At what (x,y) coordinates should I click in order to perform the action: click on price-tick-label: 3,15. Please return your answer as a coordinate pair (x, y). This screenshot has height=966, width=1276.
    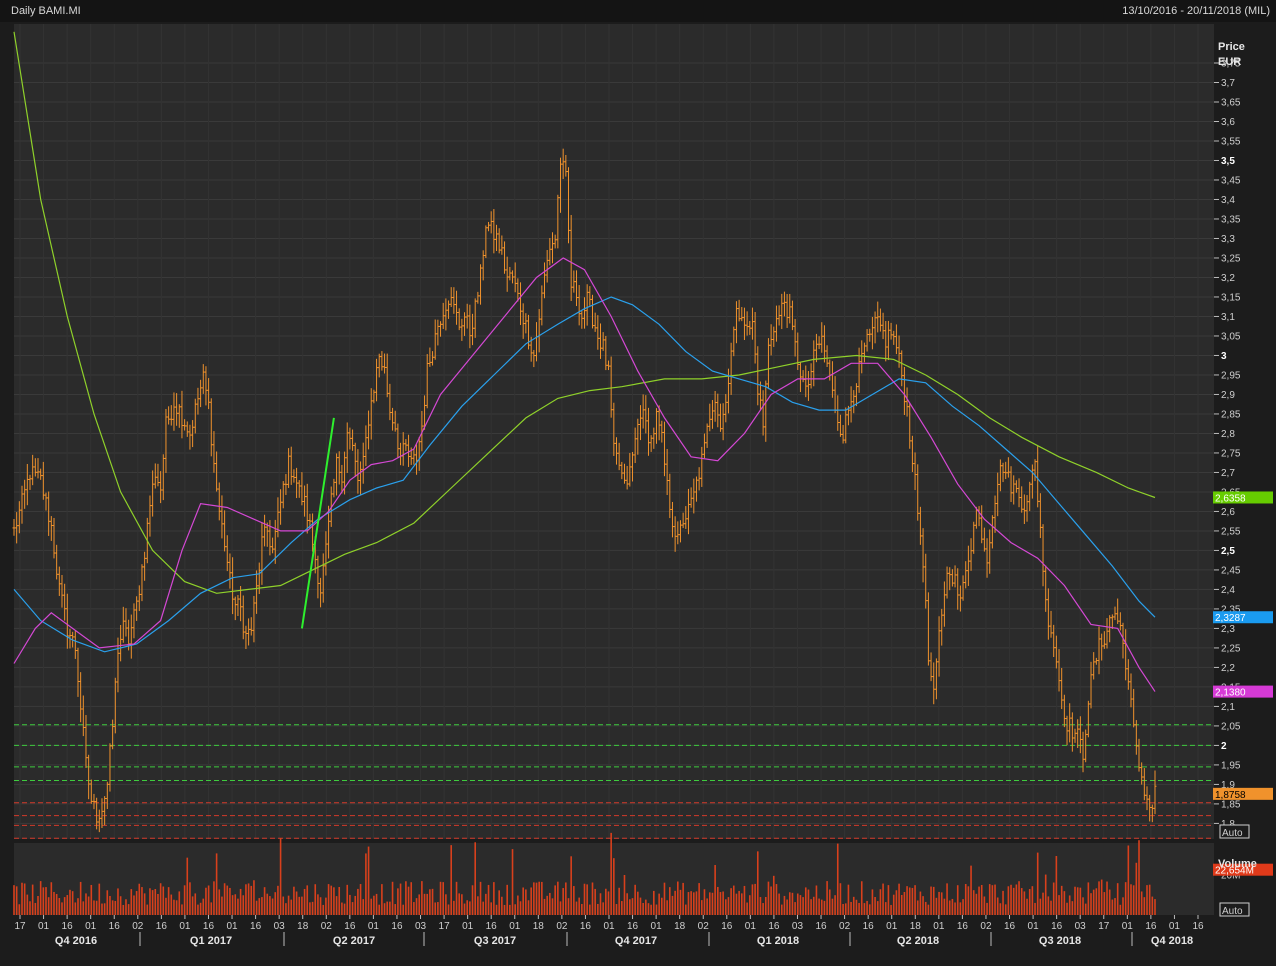
    Looking at the image, I should click on (1231, 297).